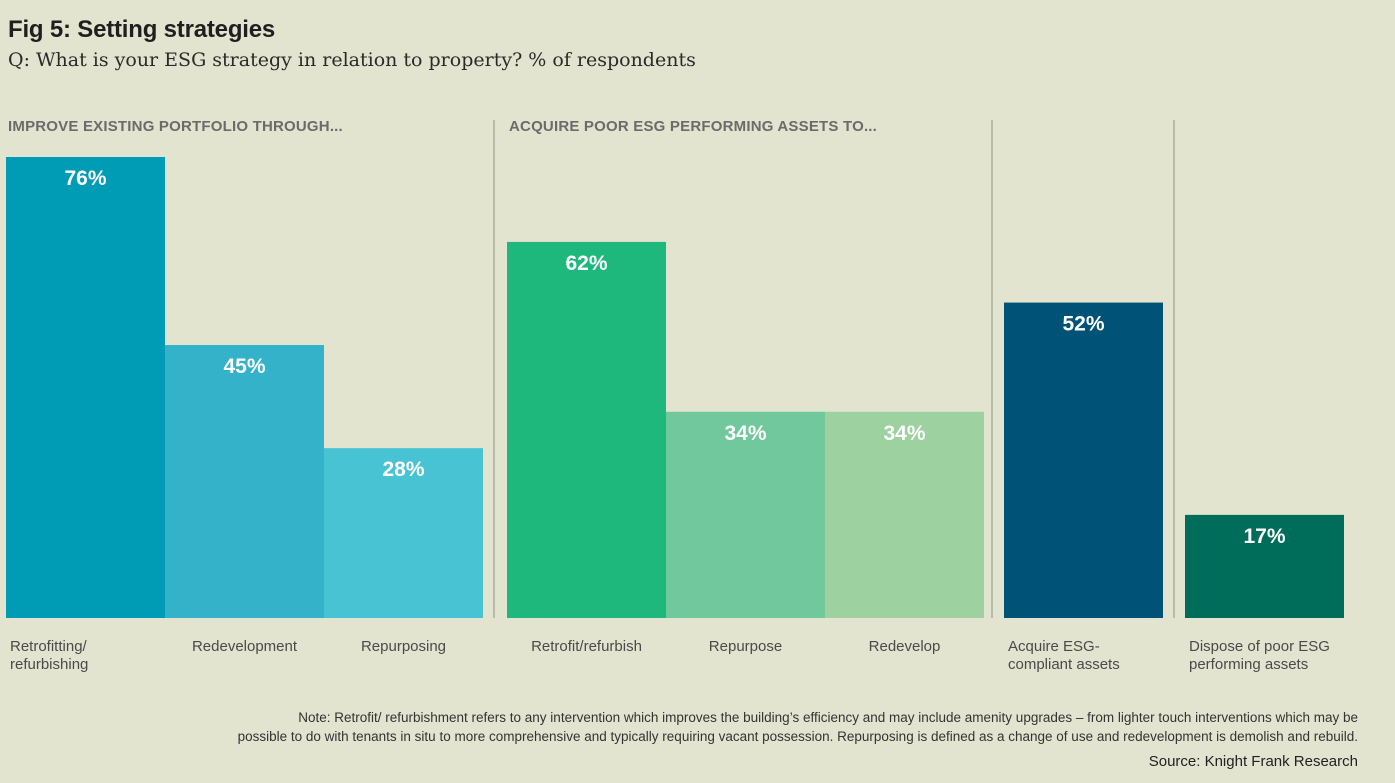 Image resolution: width=1395 pixels, height=783 pixels. Describe the element at coordinates (1064, 664) in the screenshot. I see `category-label: compliant assets` at that location.